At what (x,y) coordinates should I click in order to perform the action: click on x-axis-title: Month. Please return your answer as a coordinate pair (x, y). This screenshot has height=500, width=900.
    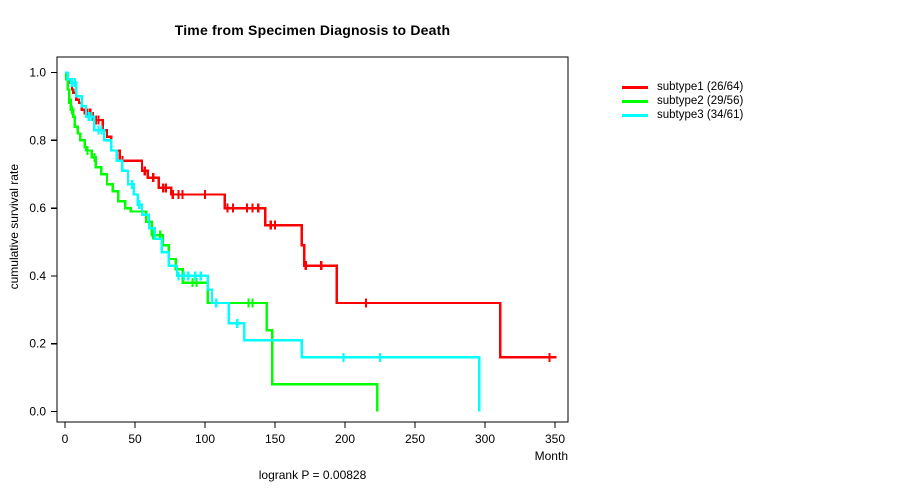
    Looking at the image, I should click on (551, 456).